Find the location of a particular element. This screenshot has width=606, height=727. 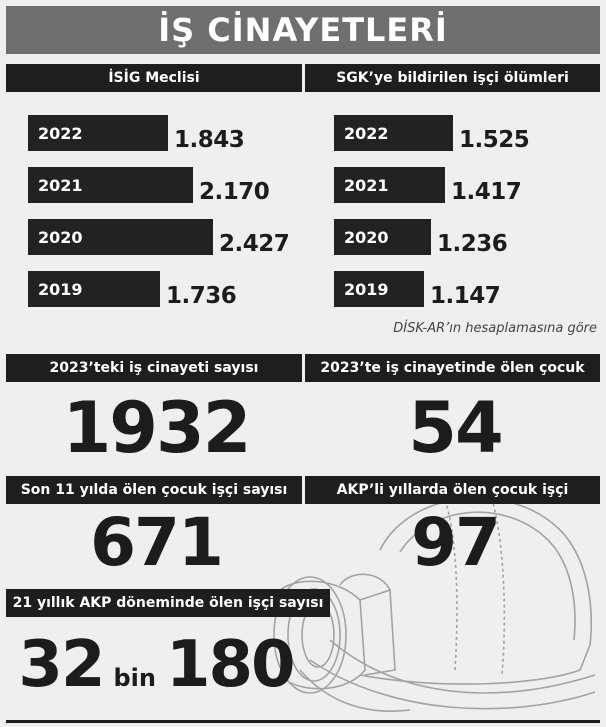

sgk-bar-2021: 2021 is located at coordinates (389, 185).